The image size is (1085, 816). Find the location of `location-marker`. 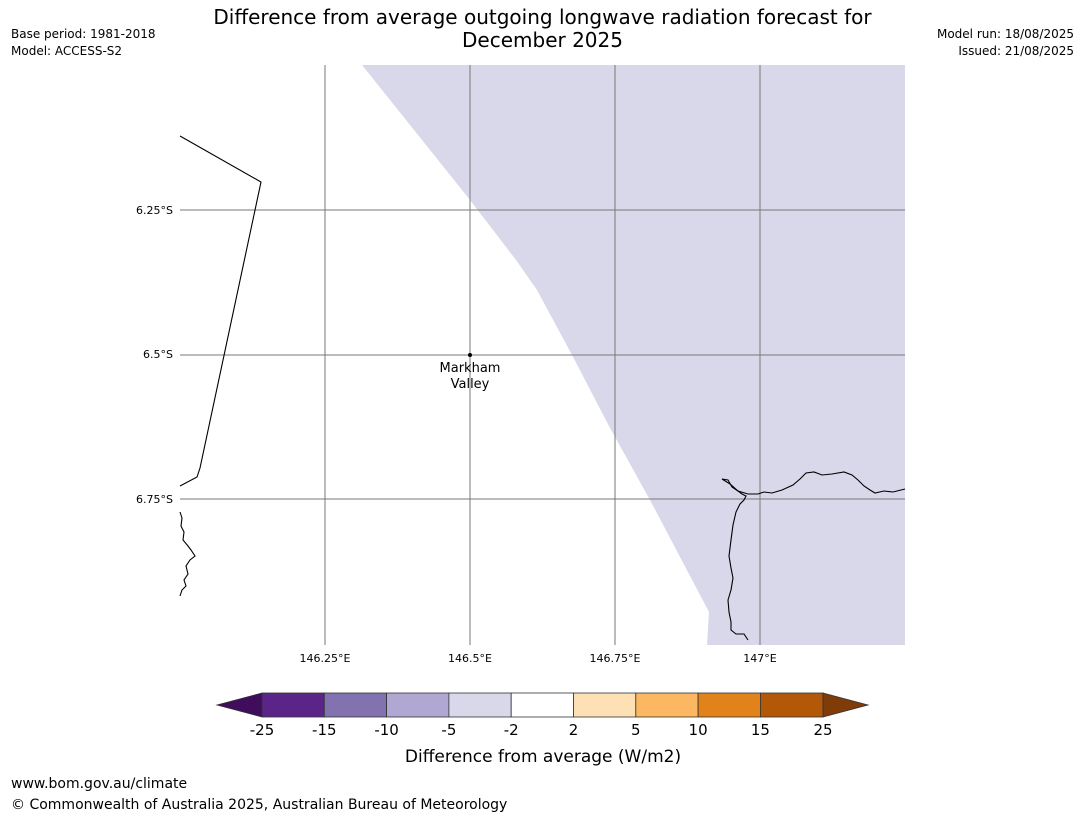

location-marker is located at coordinates (470, 355).